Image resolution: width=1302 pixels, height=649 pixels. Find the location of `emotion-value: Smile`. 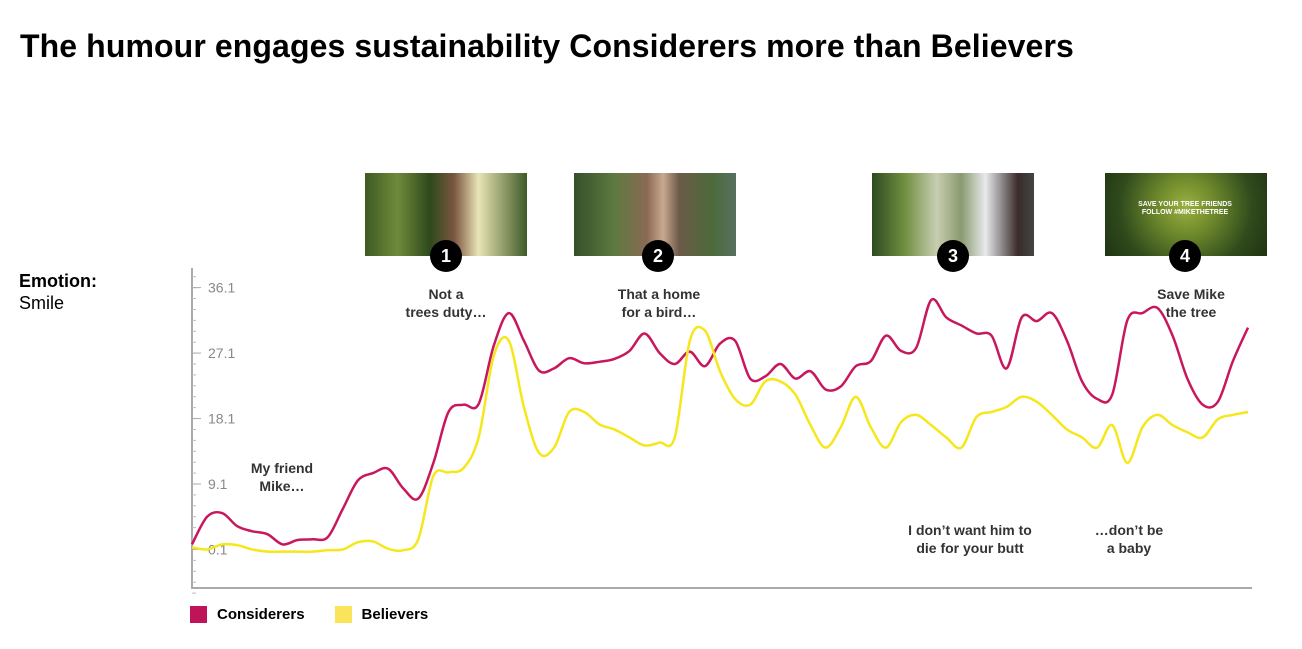

emotion-value: Smile is located at coordinates (42, 303).